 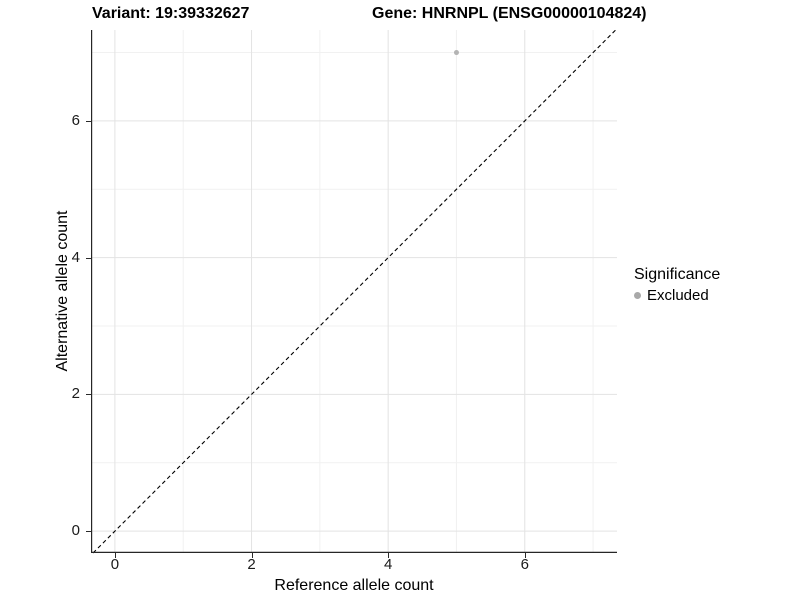 What do you see at coordinates (388, 564) in the screenshot?
I see `x-tick-label: 4` at bounding box center [388, 564].